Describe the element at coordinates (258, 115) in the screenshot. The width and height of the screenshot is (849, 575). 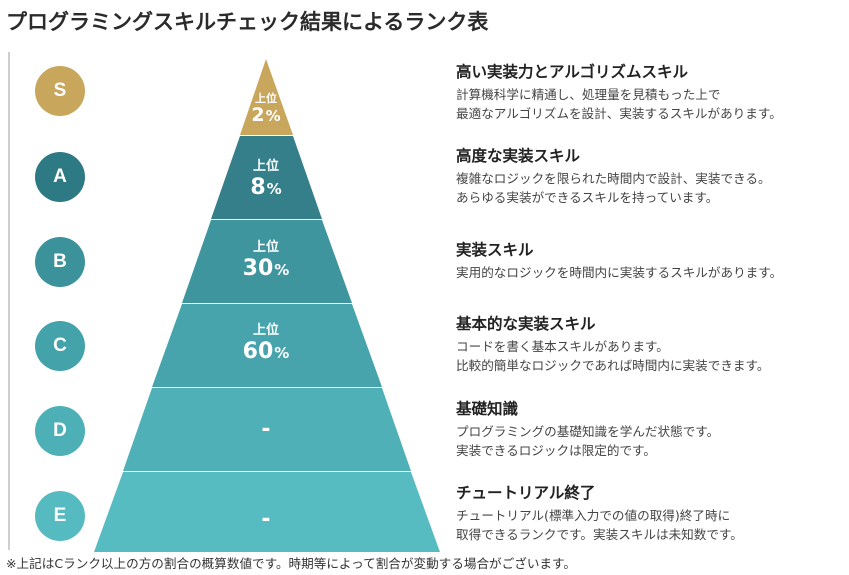
I see `tier-s-value: 2` at that location.